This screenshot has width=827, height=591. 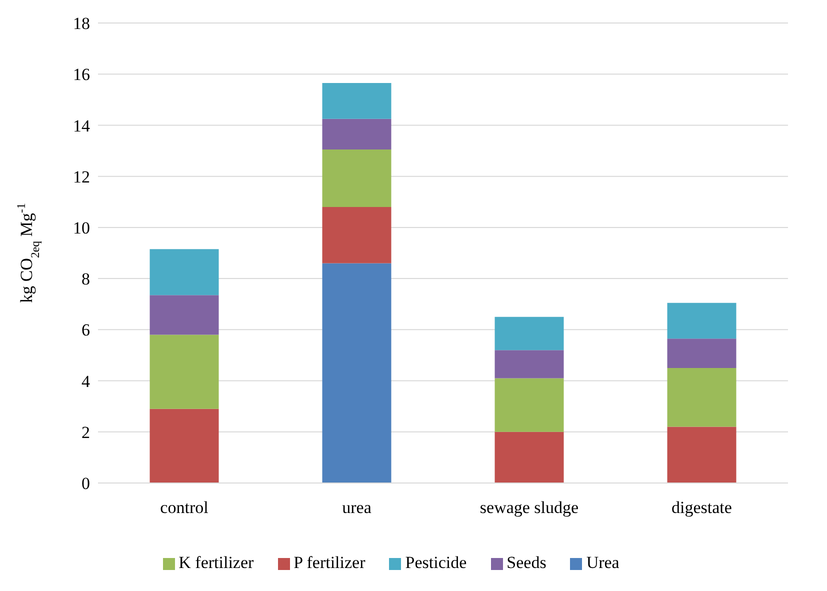 I want to click on x-tick-label: control, so click(x=184, y=508).